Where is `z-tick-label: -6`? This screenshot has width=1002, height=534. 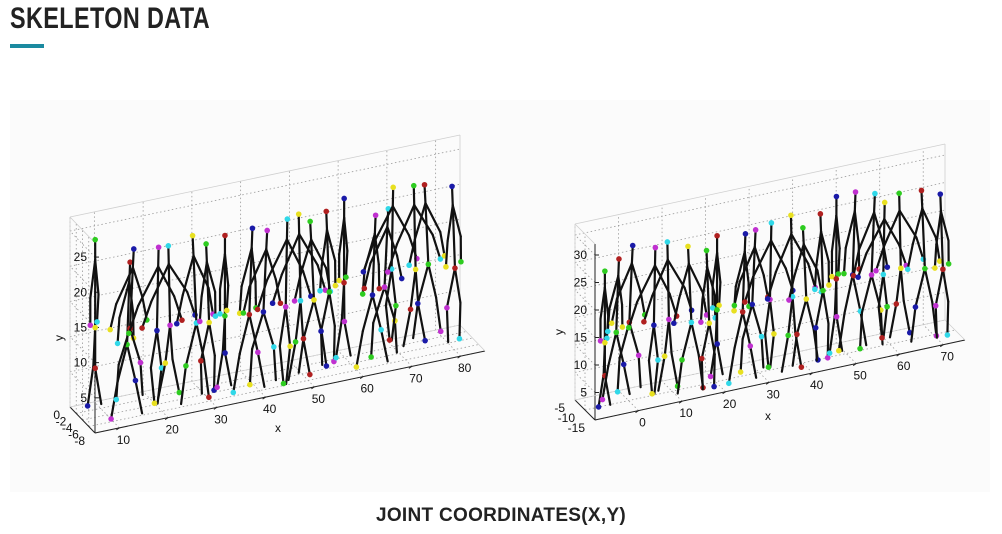 z-tick-label: -6 is located at coordinates (73, 435).